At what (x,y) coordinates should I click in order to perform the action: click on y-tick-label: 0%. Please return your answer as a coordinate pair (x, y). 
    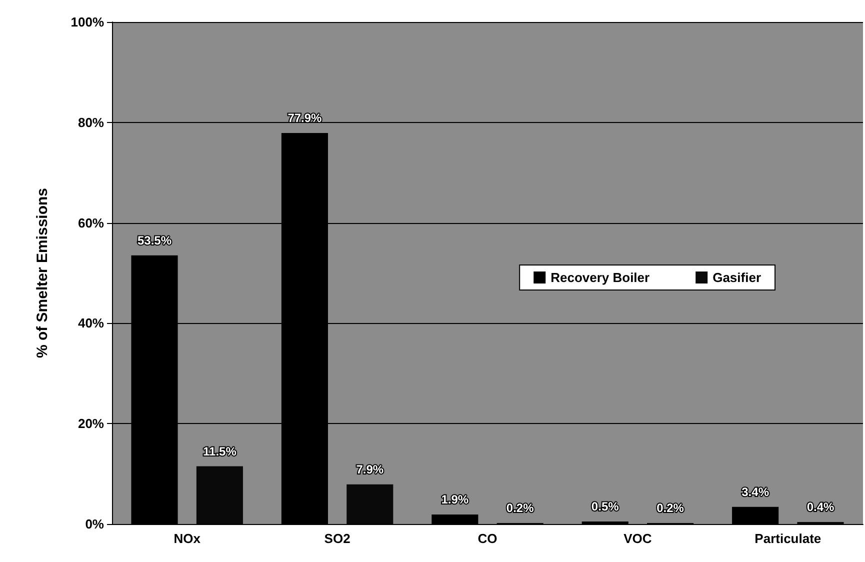
    Looking at the image, I should click on (94, 524).